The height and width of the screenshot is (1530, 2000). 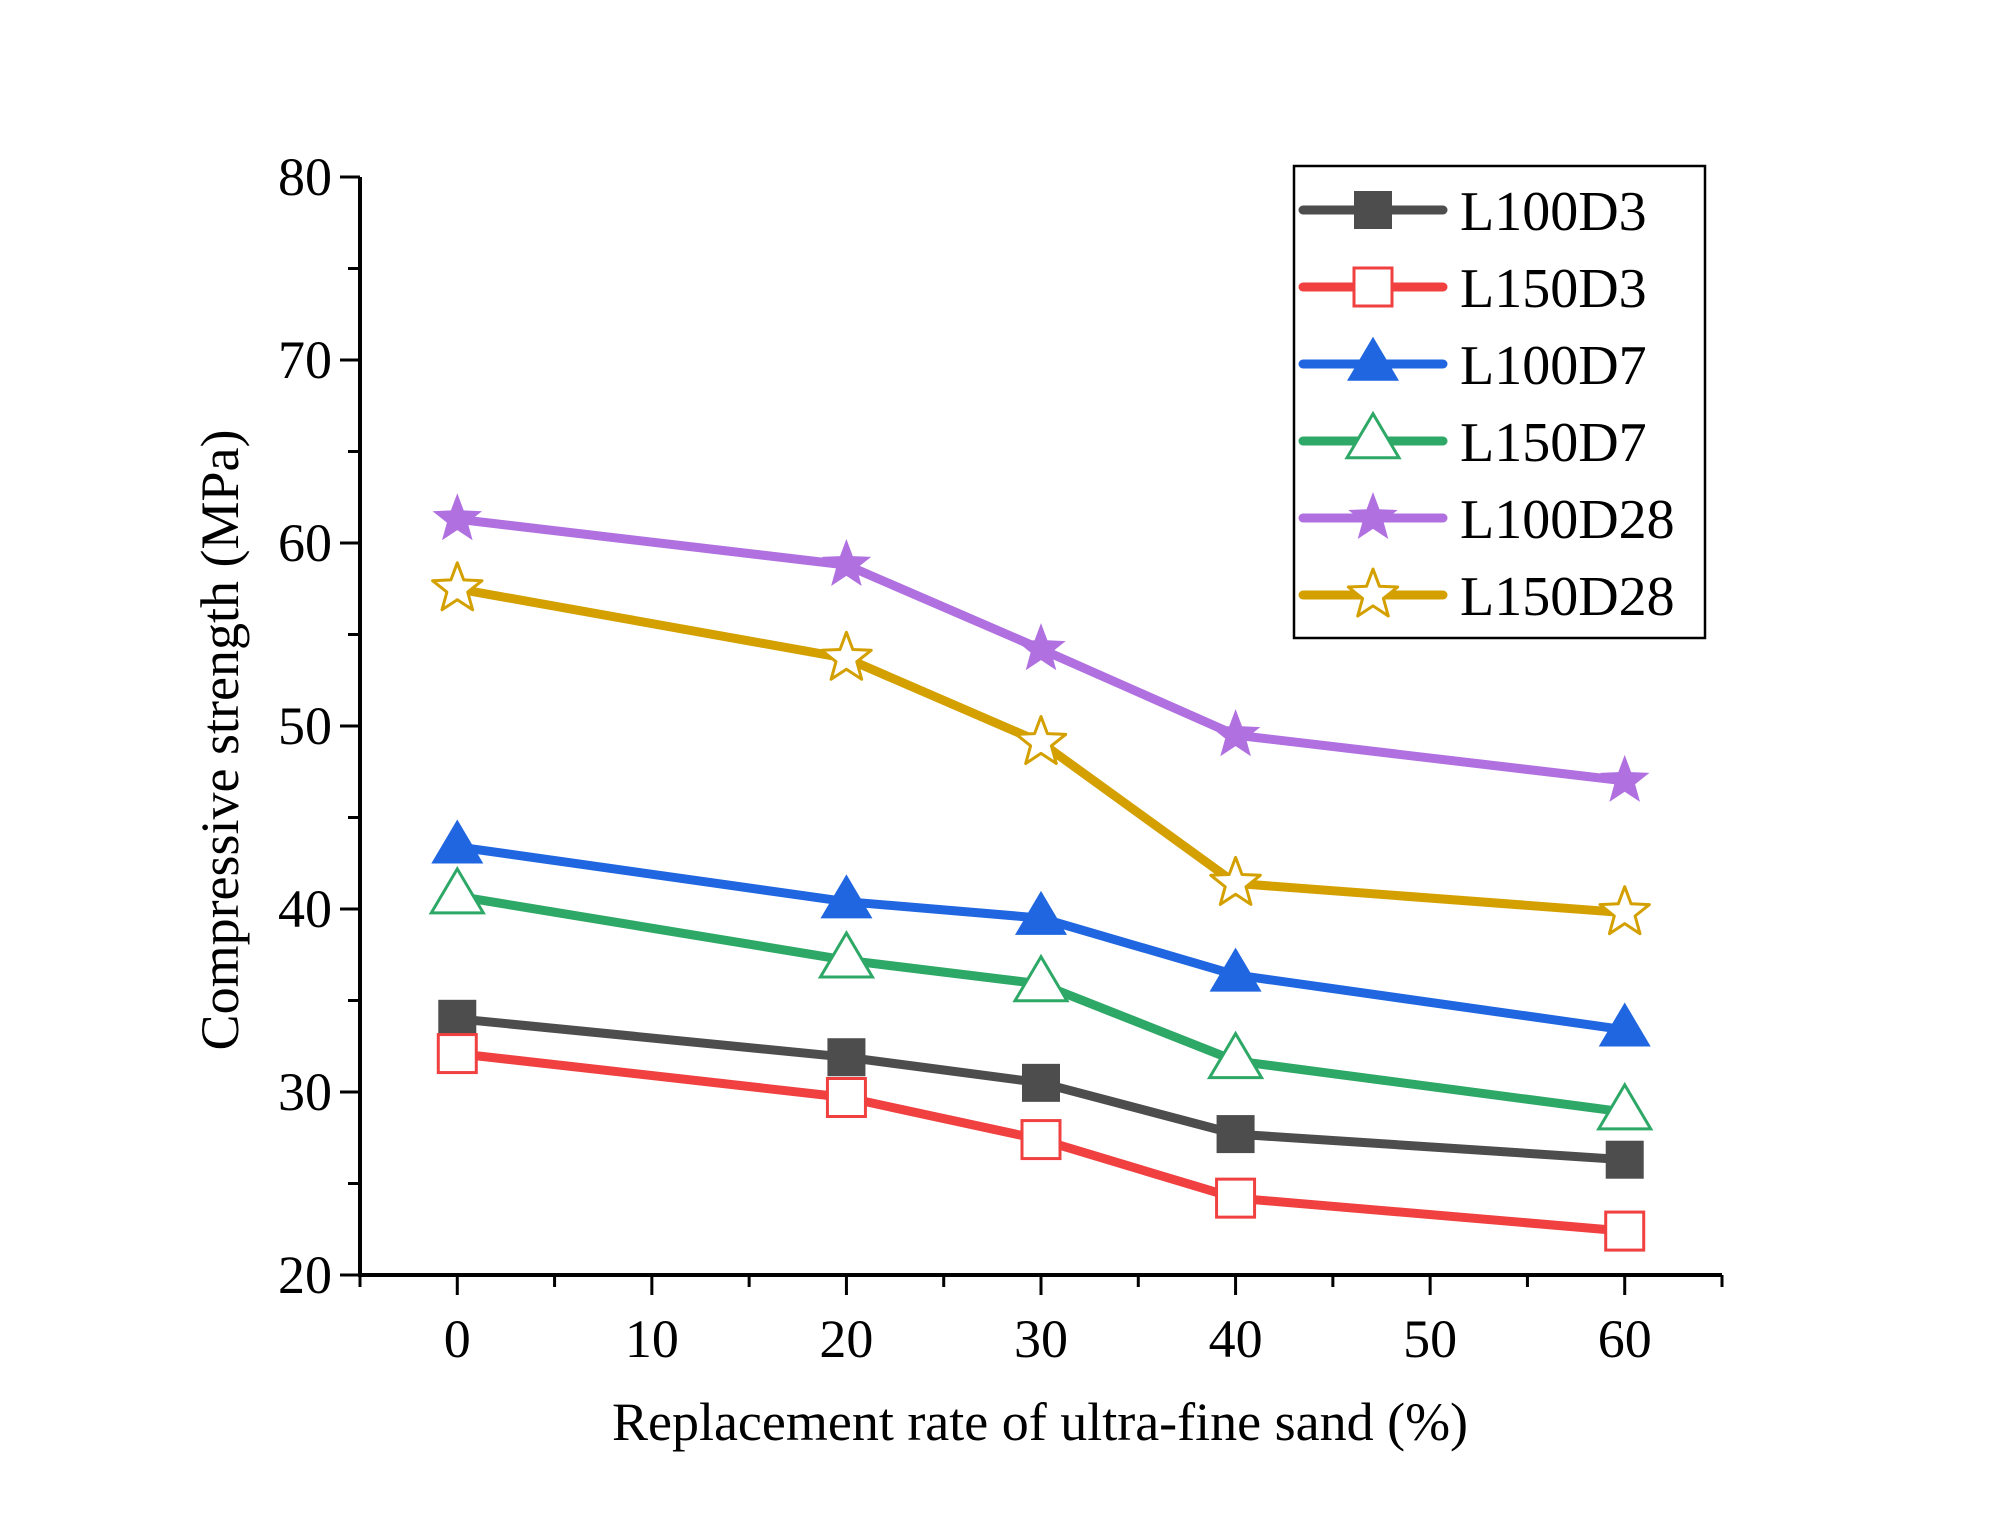 I want to click on y-tick-label: 50, so click(x=305, y=726).